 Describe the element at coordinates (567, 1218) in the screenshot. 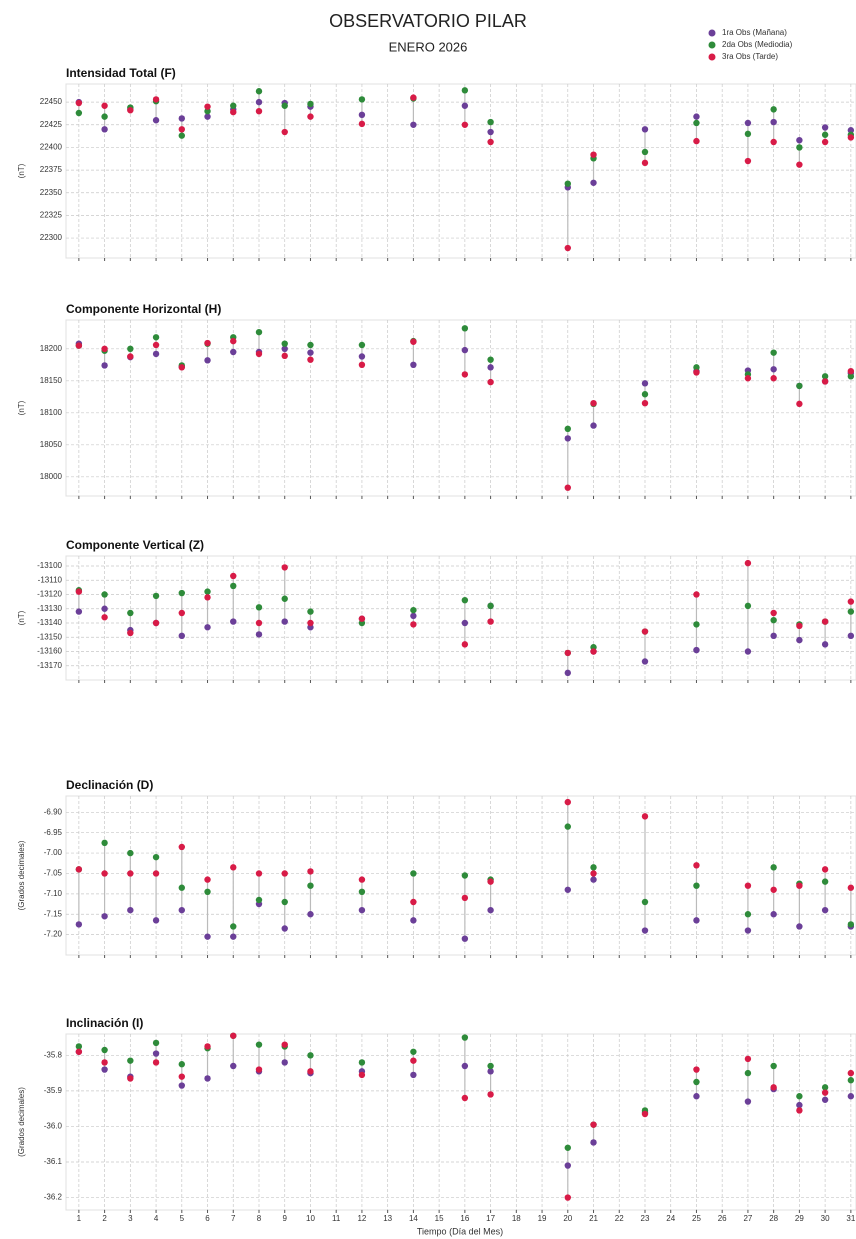

I see `x-tick-label: 20` at that location.